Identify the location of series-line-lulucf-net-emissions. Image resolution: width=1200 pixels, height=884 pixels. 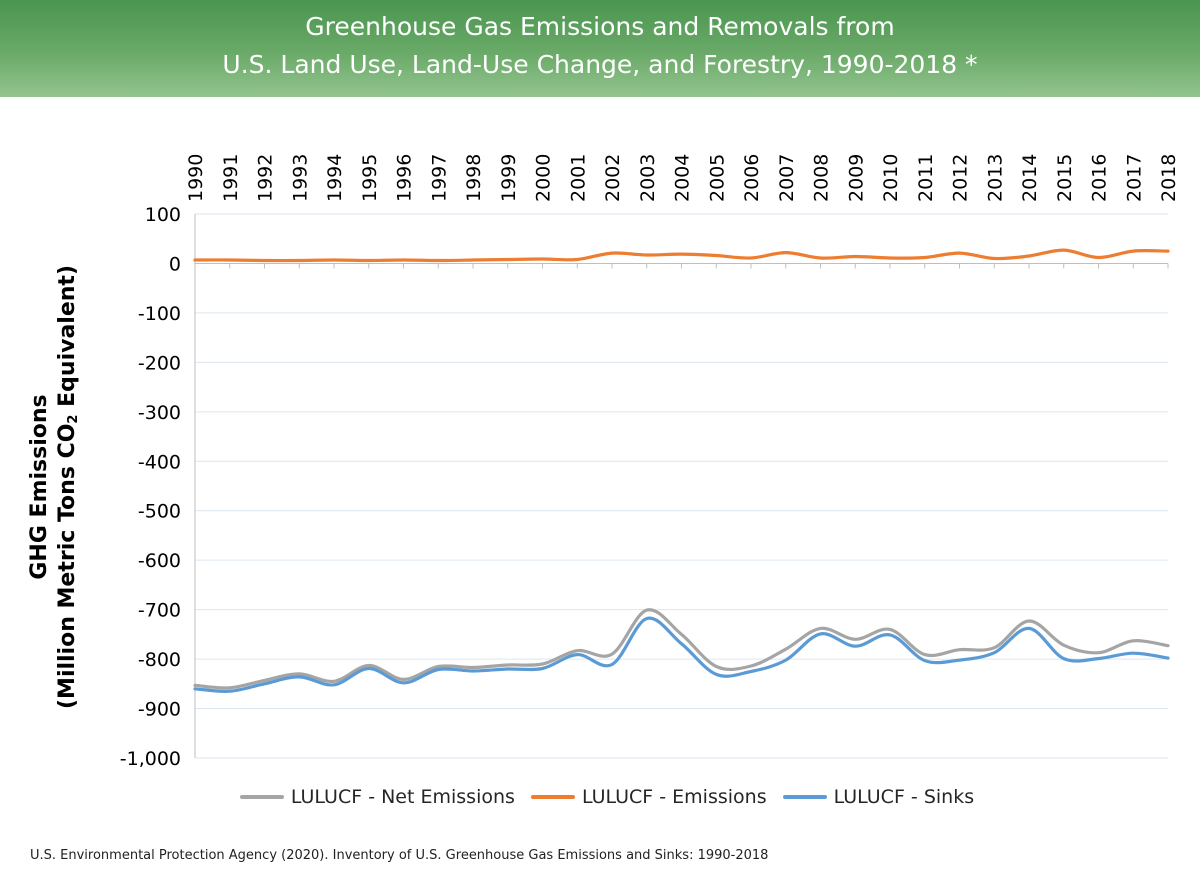
(681, 649).